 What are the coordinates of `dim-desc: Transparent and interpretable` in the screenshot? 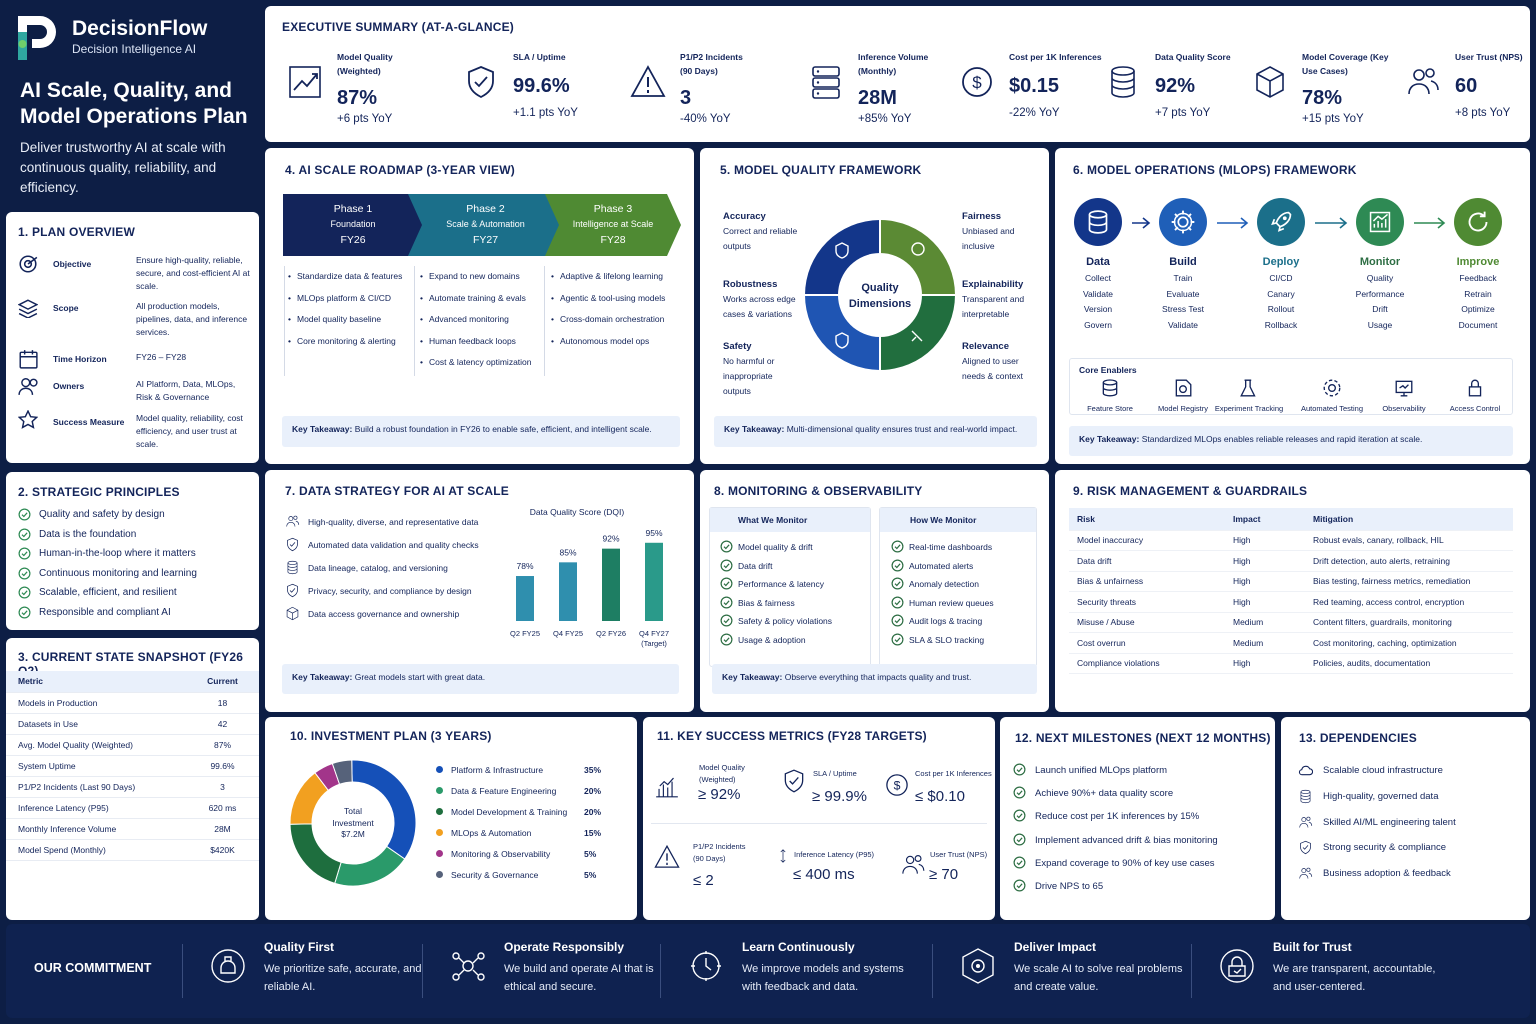 It's located at (993, 306).